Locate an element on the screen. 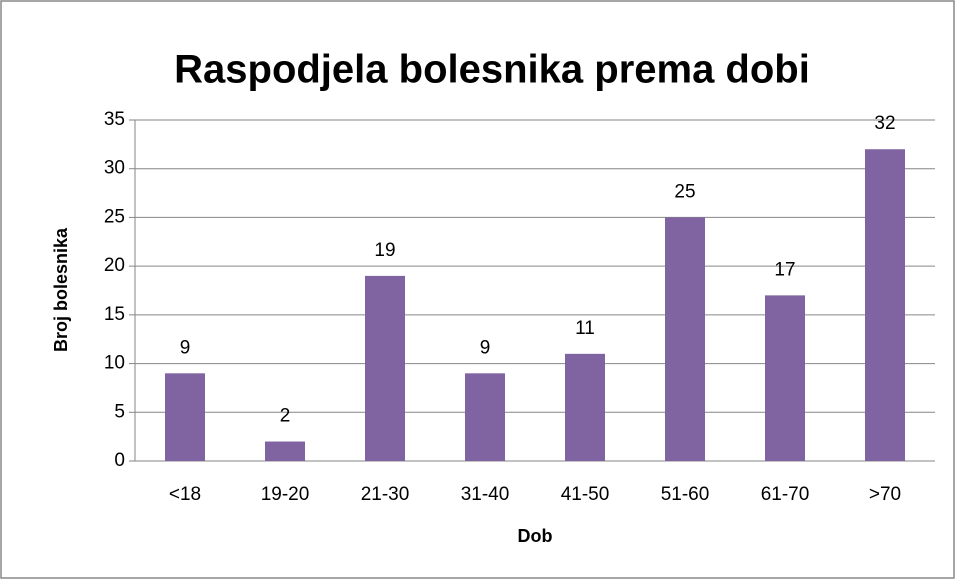 The image size is (955, 579). x-tick-label: 51-60 is located at coordinates (685, 494).